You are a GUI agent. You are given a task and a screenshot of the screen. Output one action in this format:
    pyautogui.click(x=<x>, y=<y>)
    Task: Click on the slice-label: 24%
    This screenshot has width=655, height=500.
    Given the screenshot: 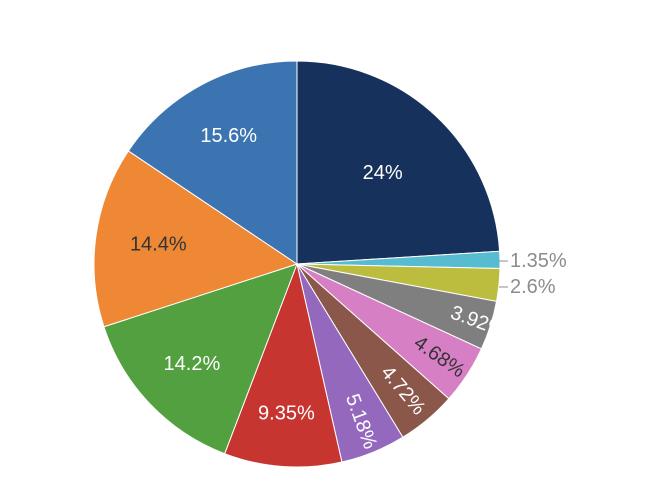 What is the action you would take?
    pyautogui.click(x=383, y=173)
    